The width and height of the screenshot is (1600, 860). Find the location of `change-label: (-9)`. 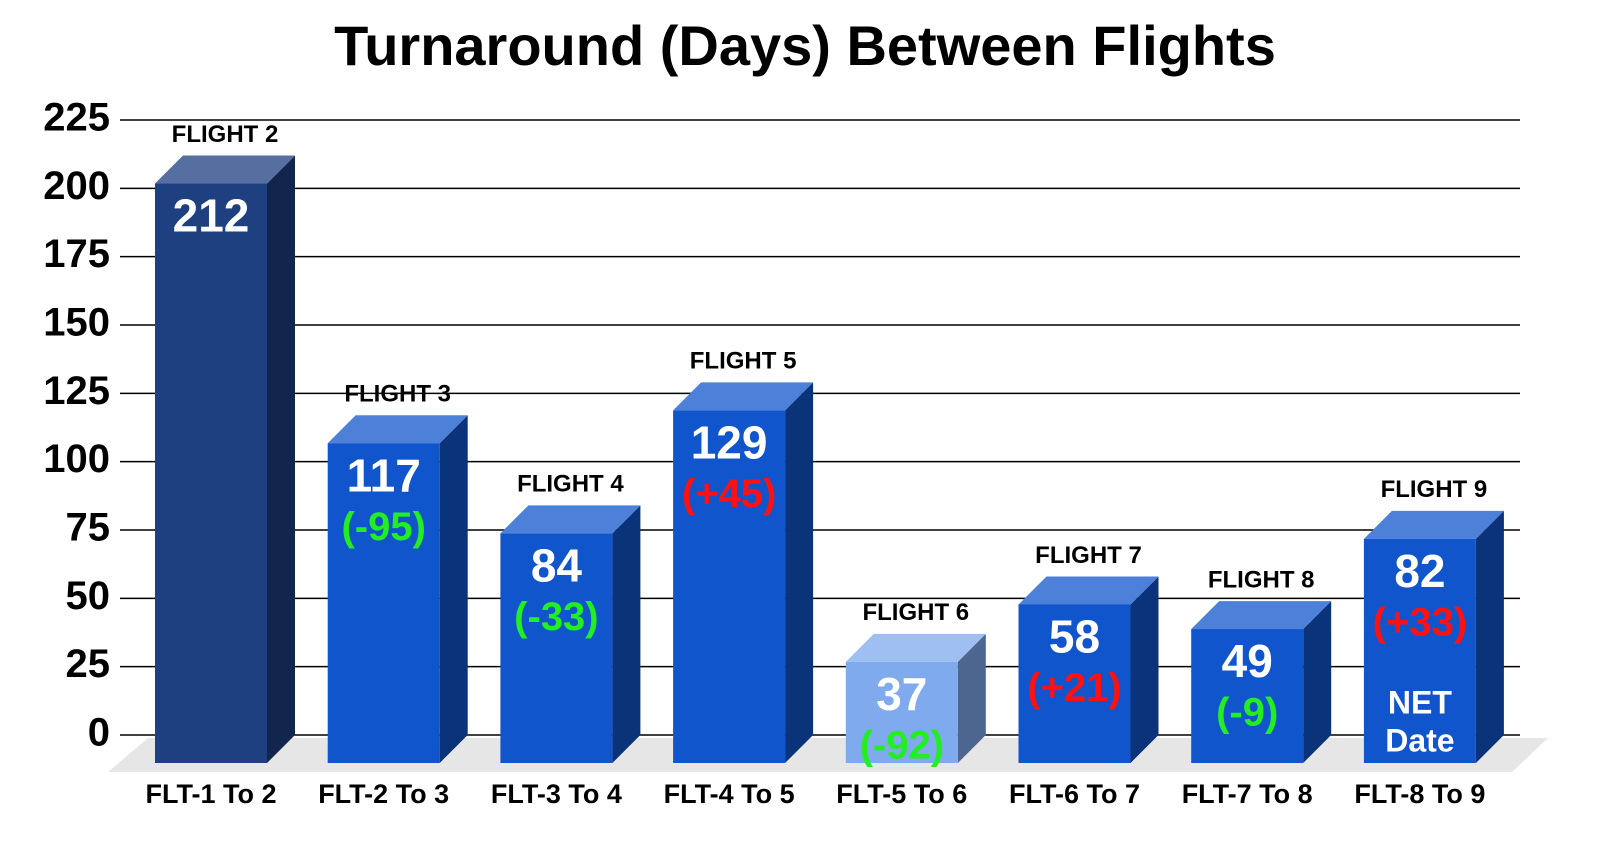

change-label: (-9) is located at coordinates (1247, 713).